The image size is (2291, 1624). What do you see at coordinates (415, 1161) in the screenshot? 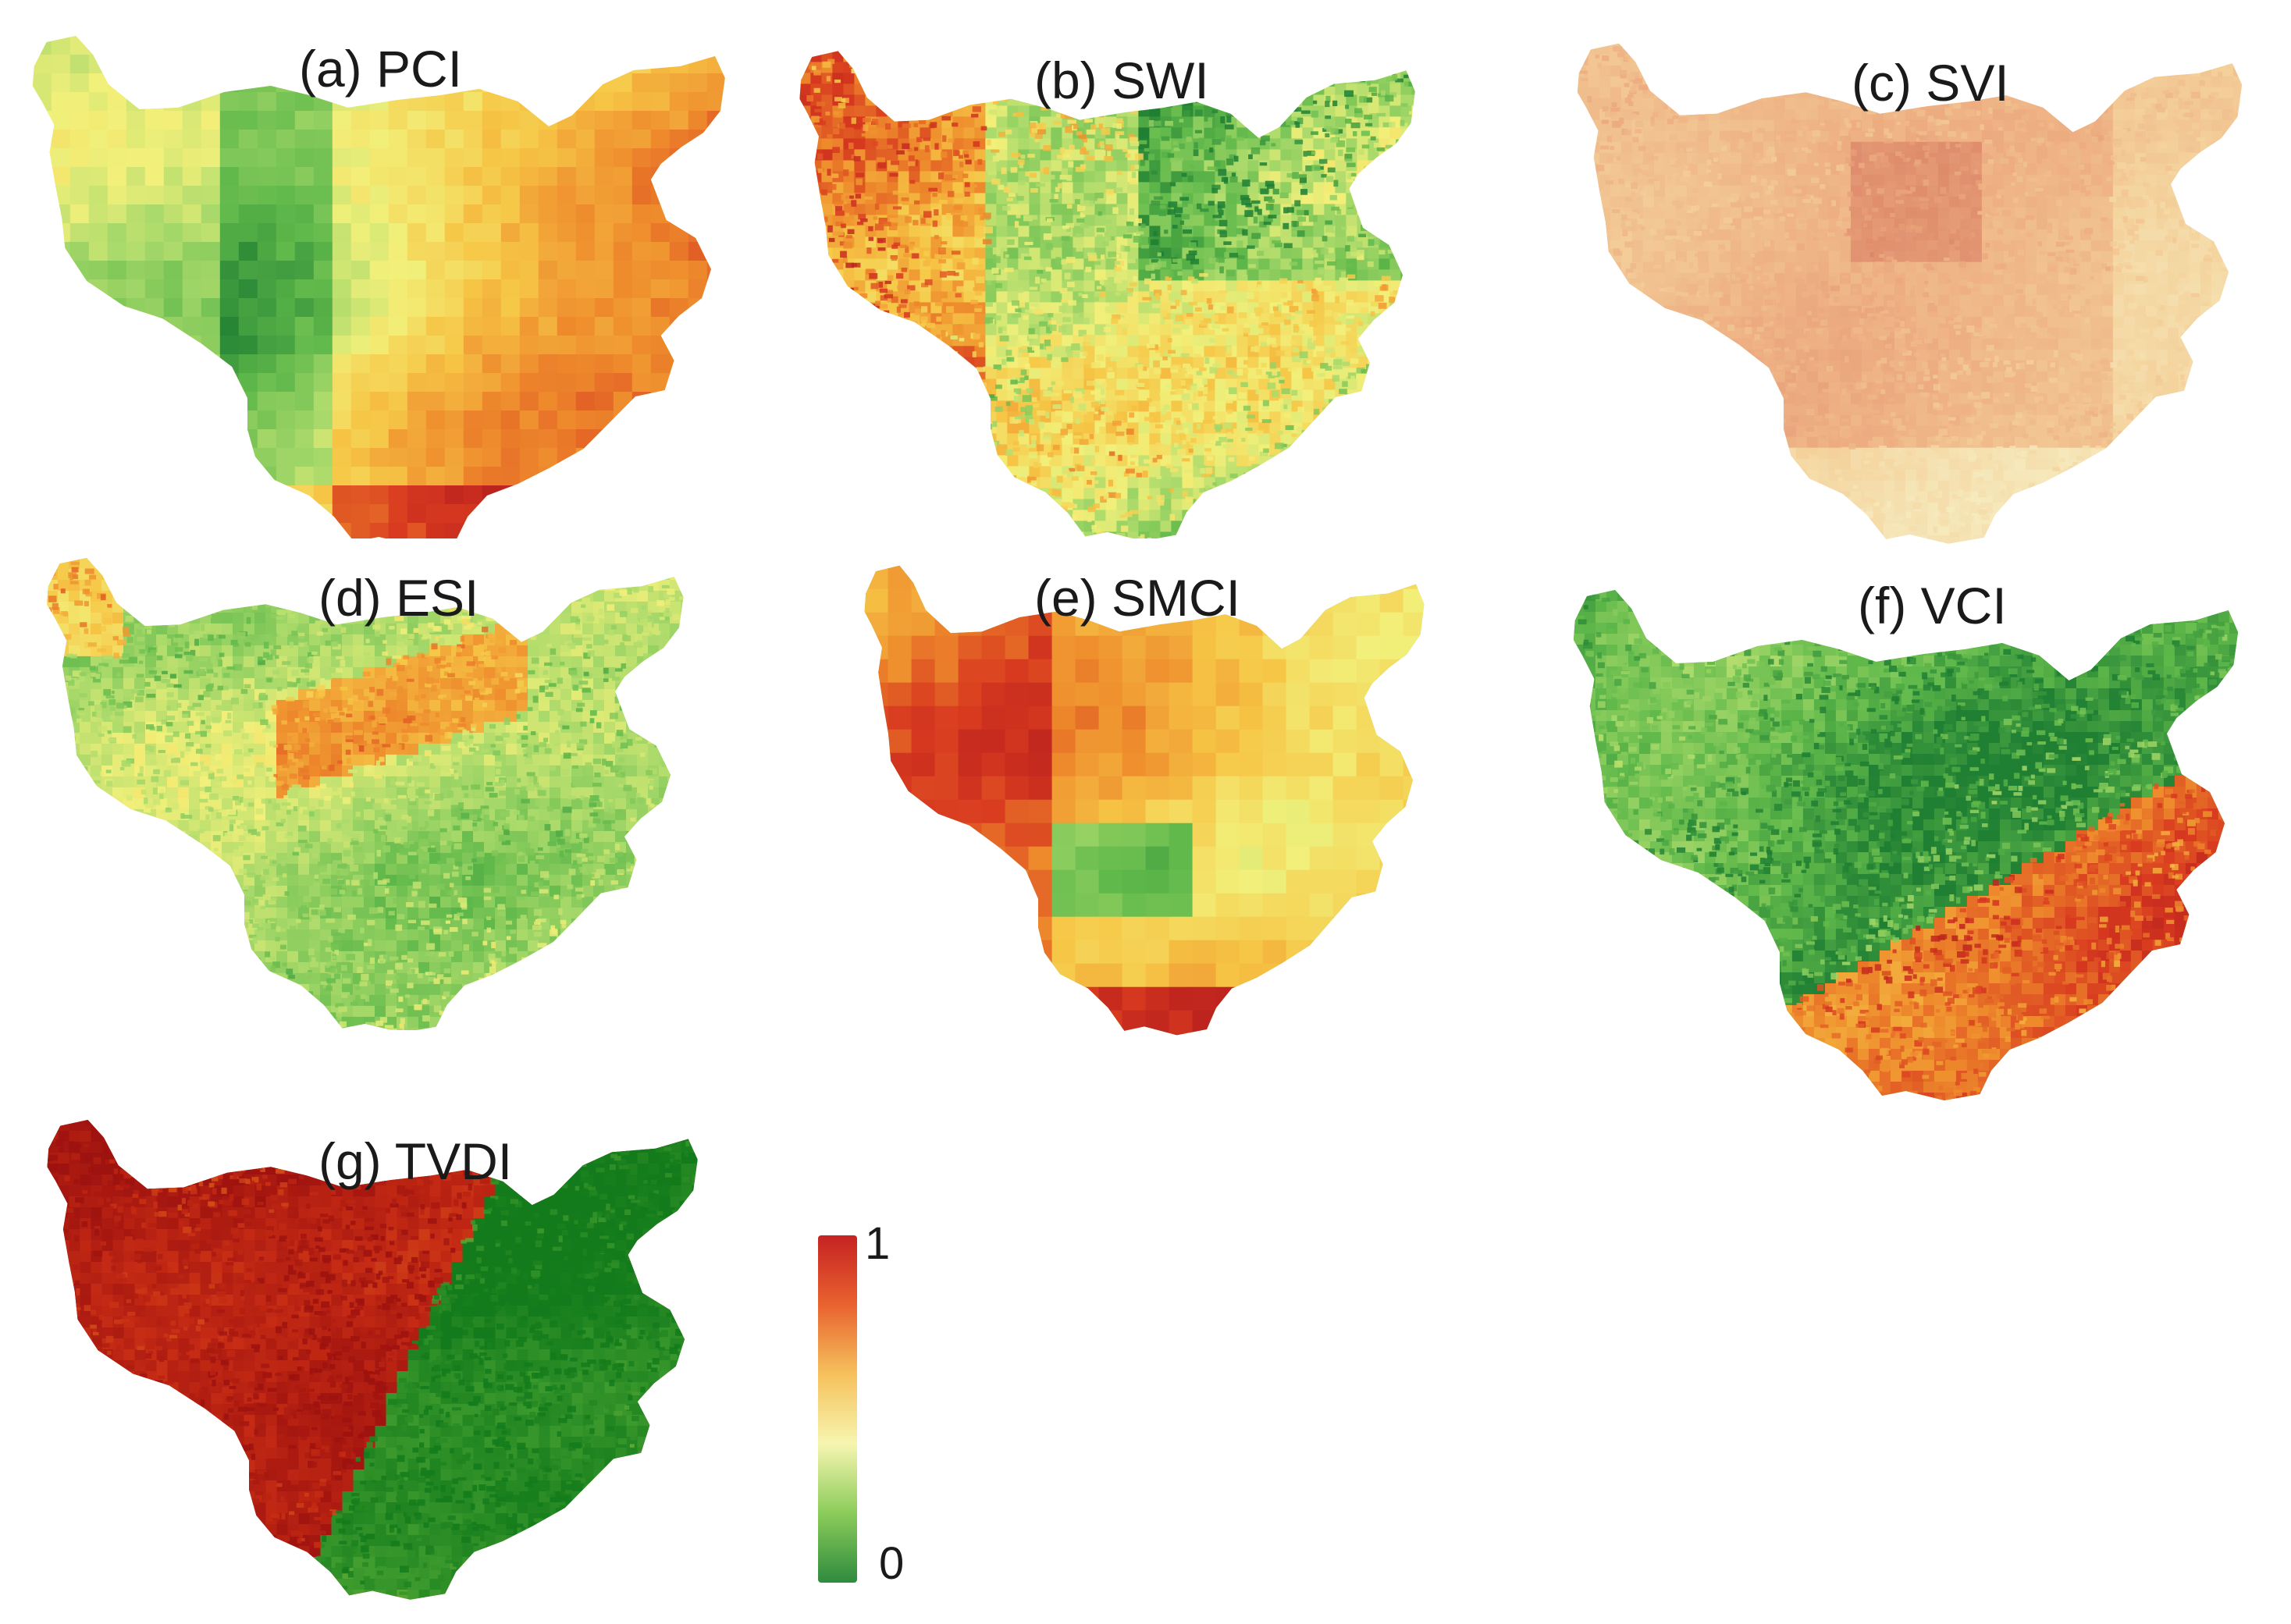
I see `panel-title-tvdi: (g) TVDI` at bounding box center [415, 1161].